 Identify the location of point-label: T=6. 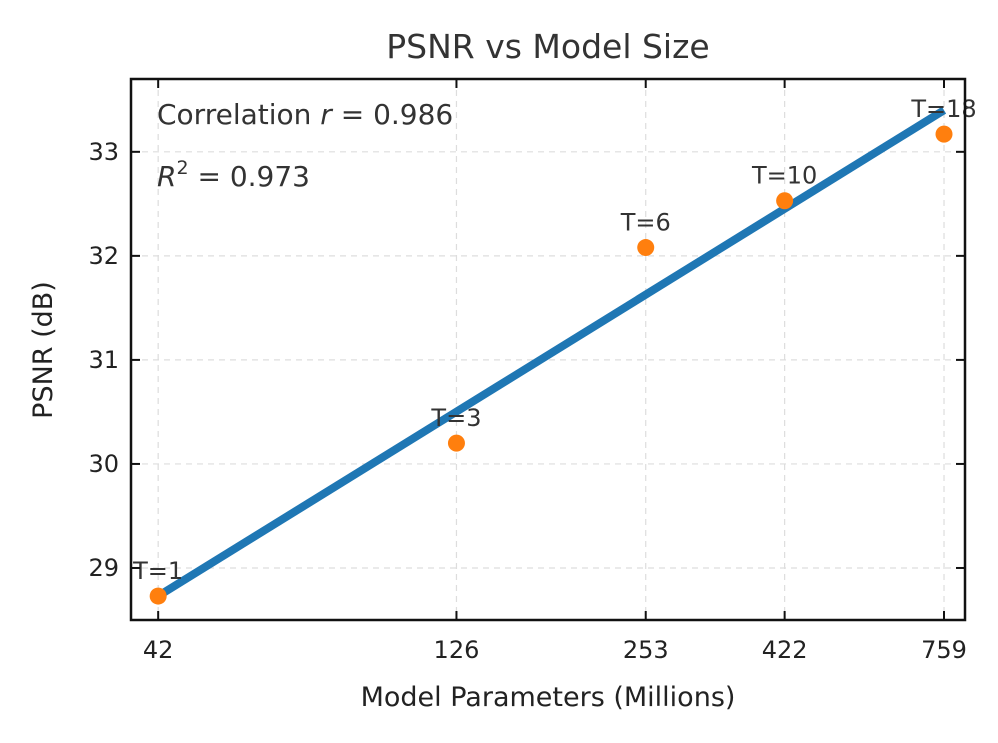
(645, 223).